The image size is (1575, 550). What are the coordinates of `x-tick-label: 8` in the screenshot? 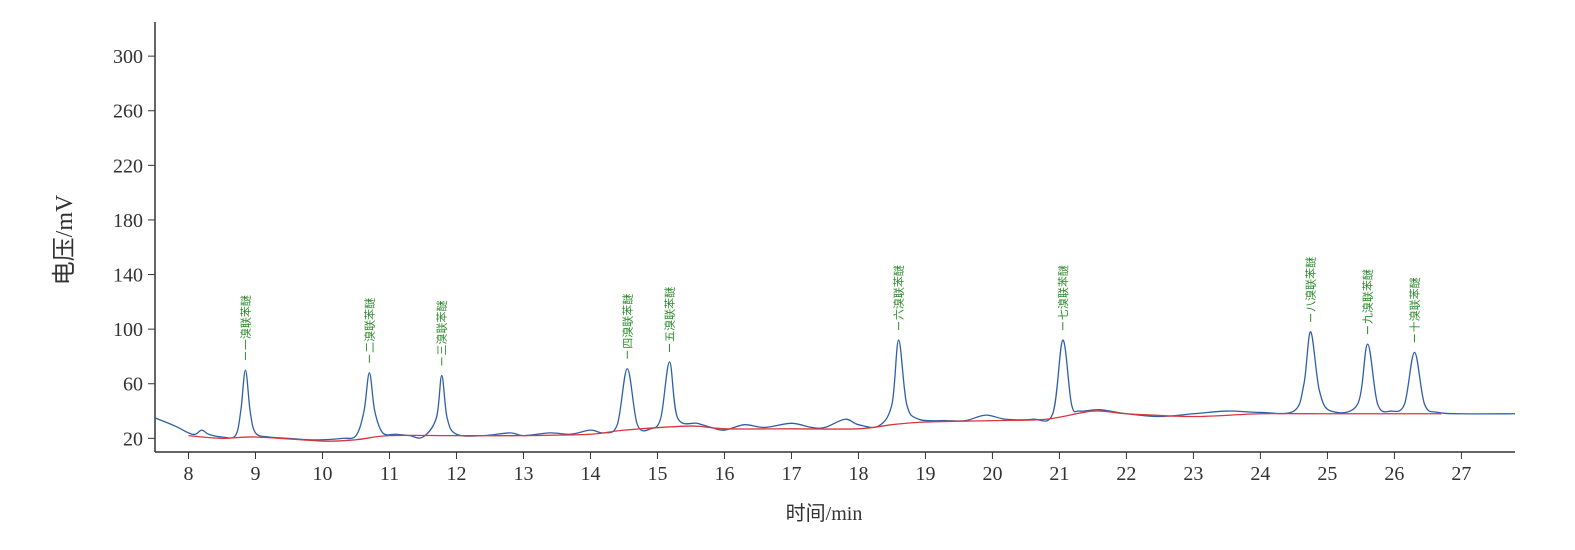 It's located at (188, 474).